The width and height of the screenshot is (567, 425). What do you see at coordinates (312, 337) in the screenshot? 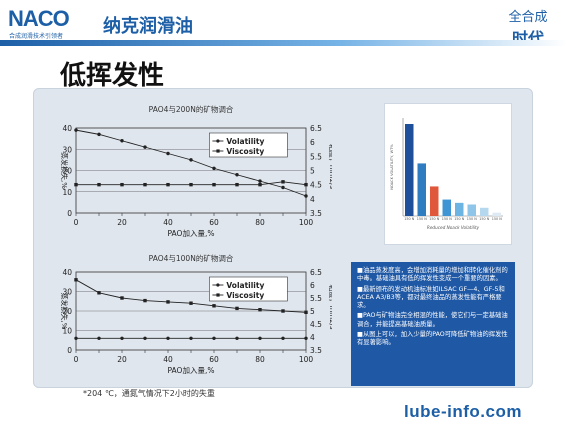
I see `y-tick-right: 4` at bounding box center [312, 337].